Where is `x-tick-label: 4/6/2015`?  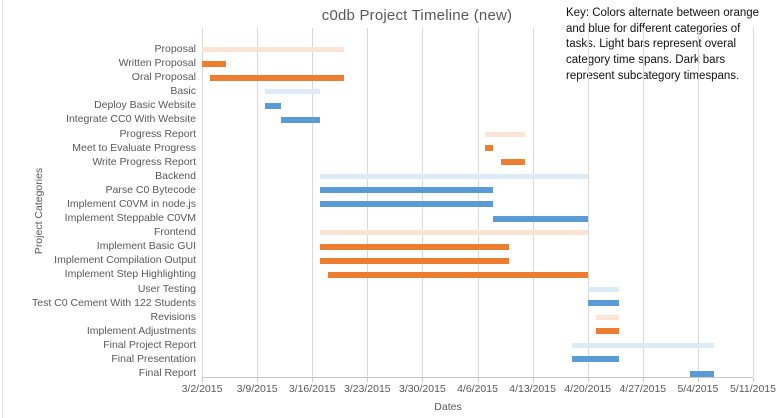 x-tick-label: 4/6/2015 is located at coordinates (477, 389).